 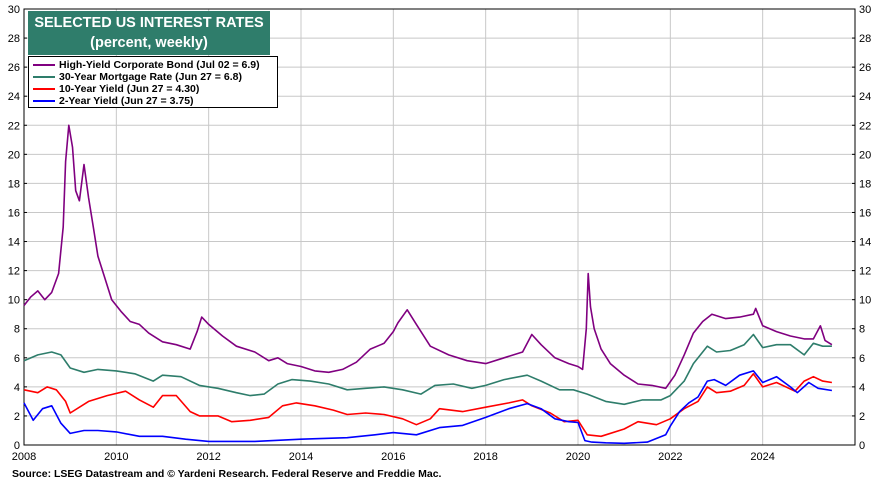 I want to click on legend-label: 2-Year Yield (Jun 27 = 3.75), so click(x=126, y=101).